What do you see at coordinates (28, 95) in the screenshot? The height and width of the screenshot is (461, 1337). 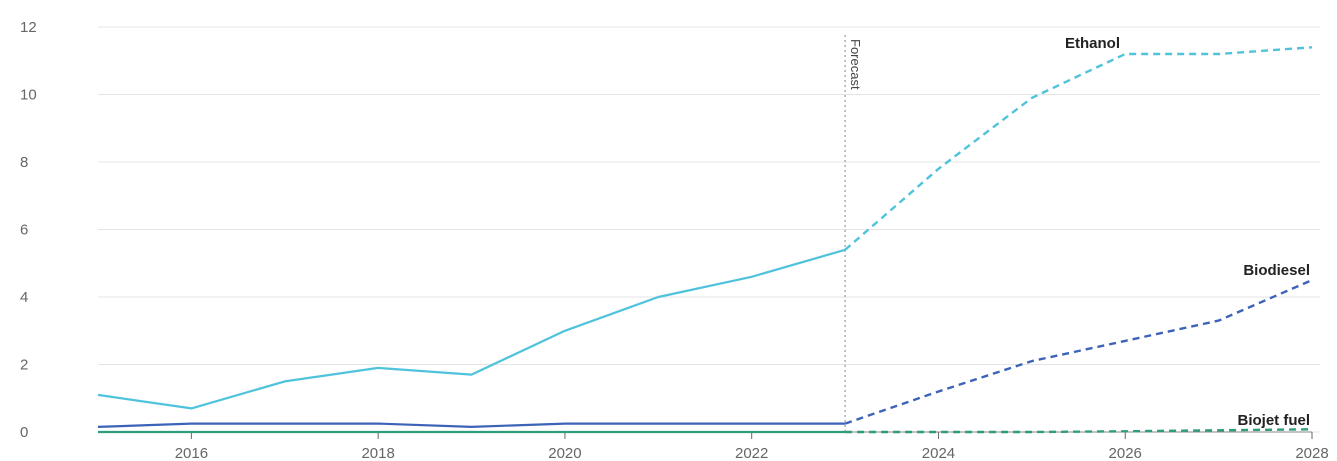 I see `y-tick-label: 10` at bounding box center [28, 95].